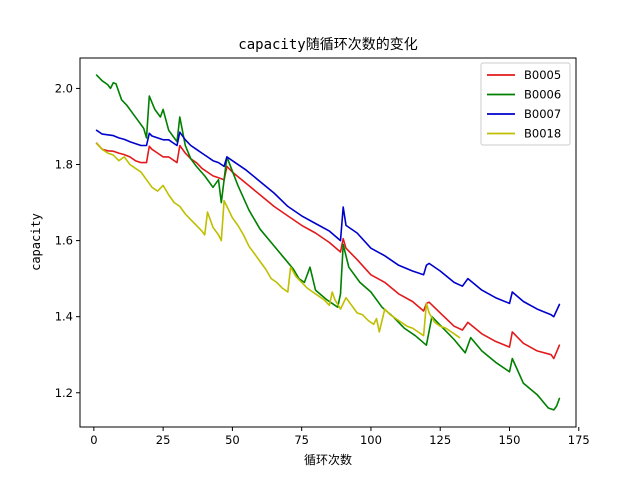 The width and height of the screenshot is (640, 480). Describe the element at coordinates (542, 75) in the screenshot. I see `legend-label-b0005: B0005` at that location.